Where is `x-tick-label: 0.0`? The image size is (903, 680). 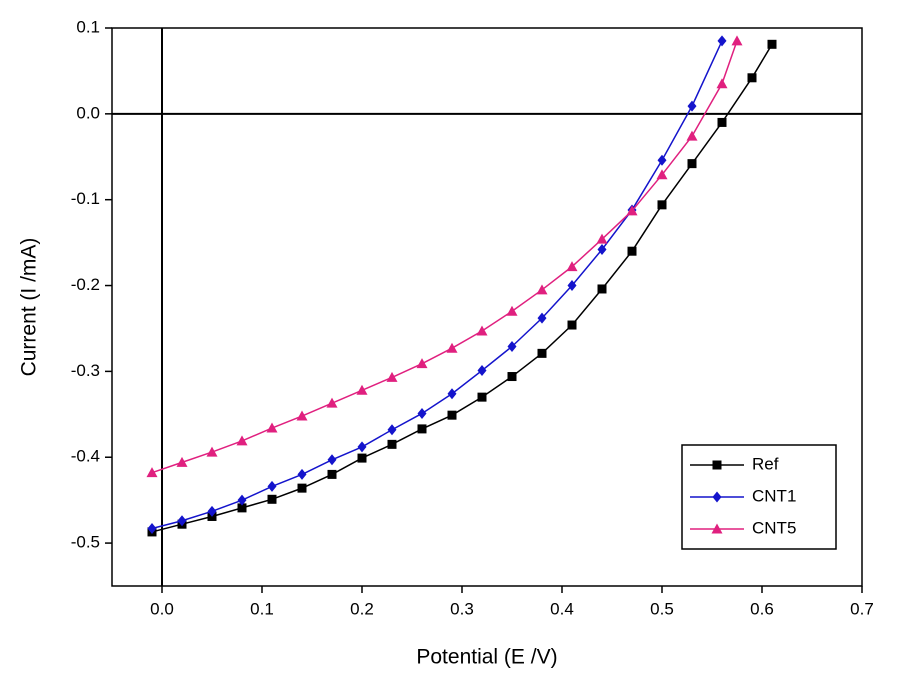 x-tick-label: 0.0 is located at coordinates (162, 608).